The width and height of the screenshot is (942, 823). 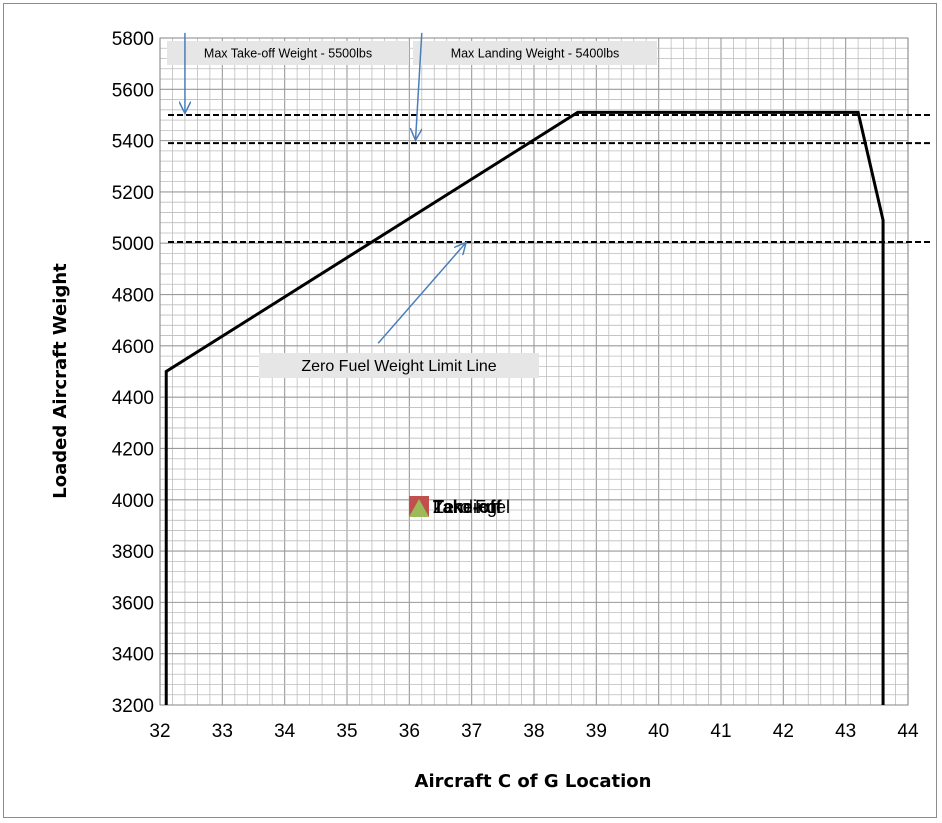 I want to click on y-tick-label: 5000, so click(x=133, y=244).